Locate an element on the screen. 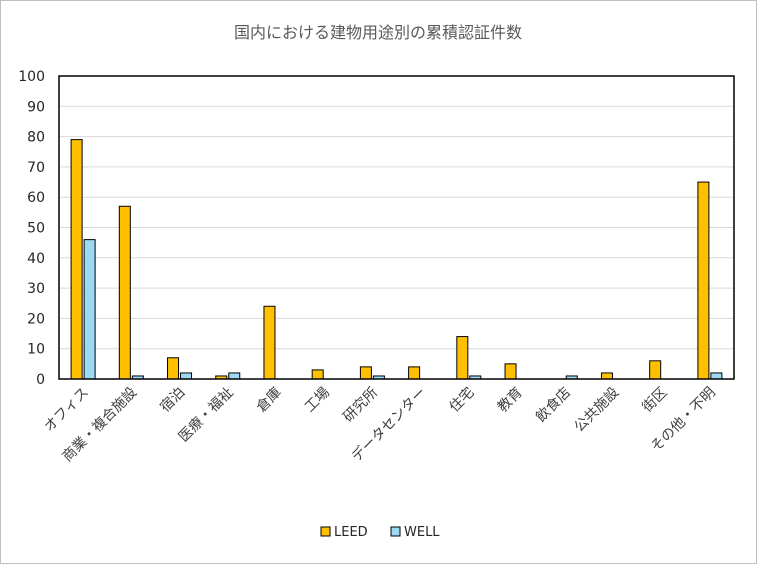 This screenshot has height=564, width=757. legend-label-leed: LEED is located at coordinates (351, 532).